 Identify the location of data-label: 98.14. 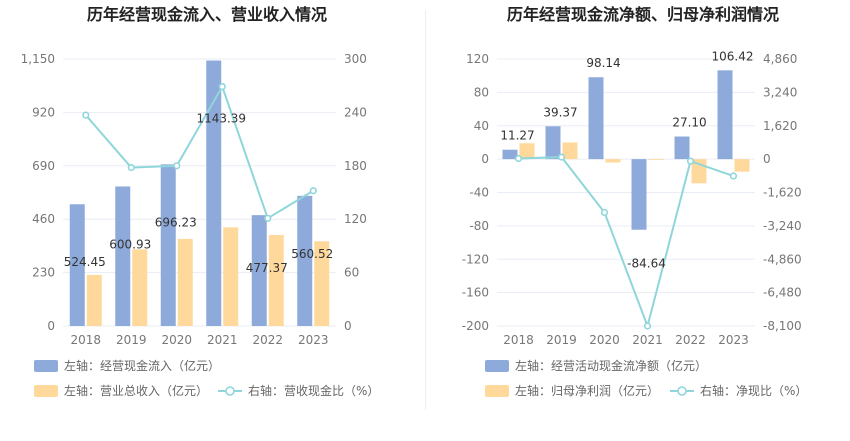
(603, 63).